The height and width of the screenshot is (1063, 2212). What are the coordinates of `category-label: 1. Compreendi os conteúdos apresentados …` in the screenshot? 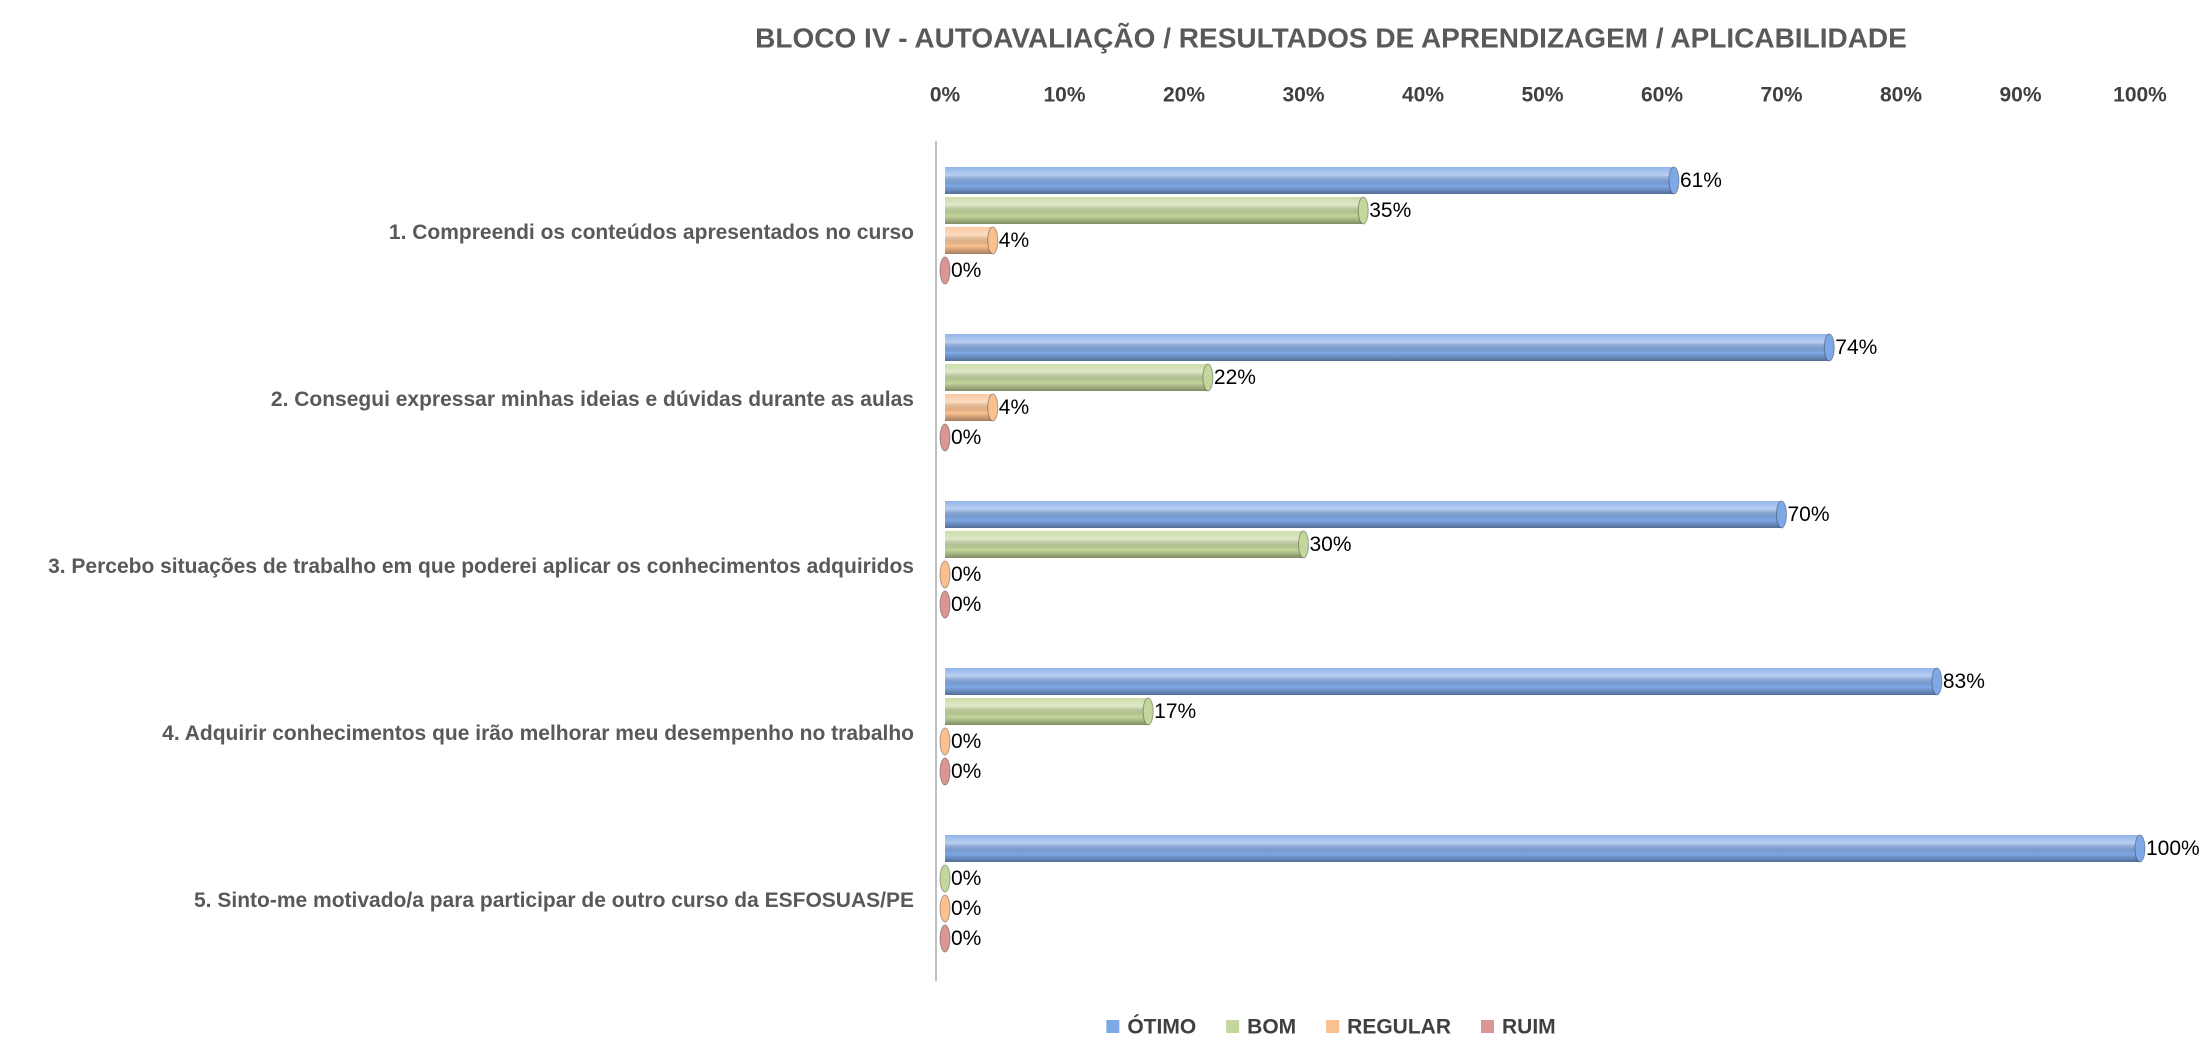 It's located at (651, 232).